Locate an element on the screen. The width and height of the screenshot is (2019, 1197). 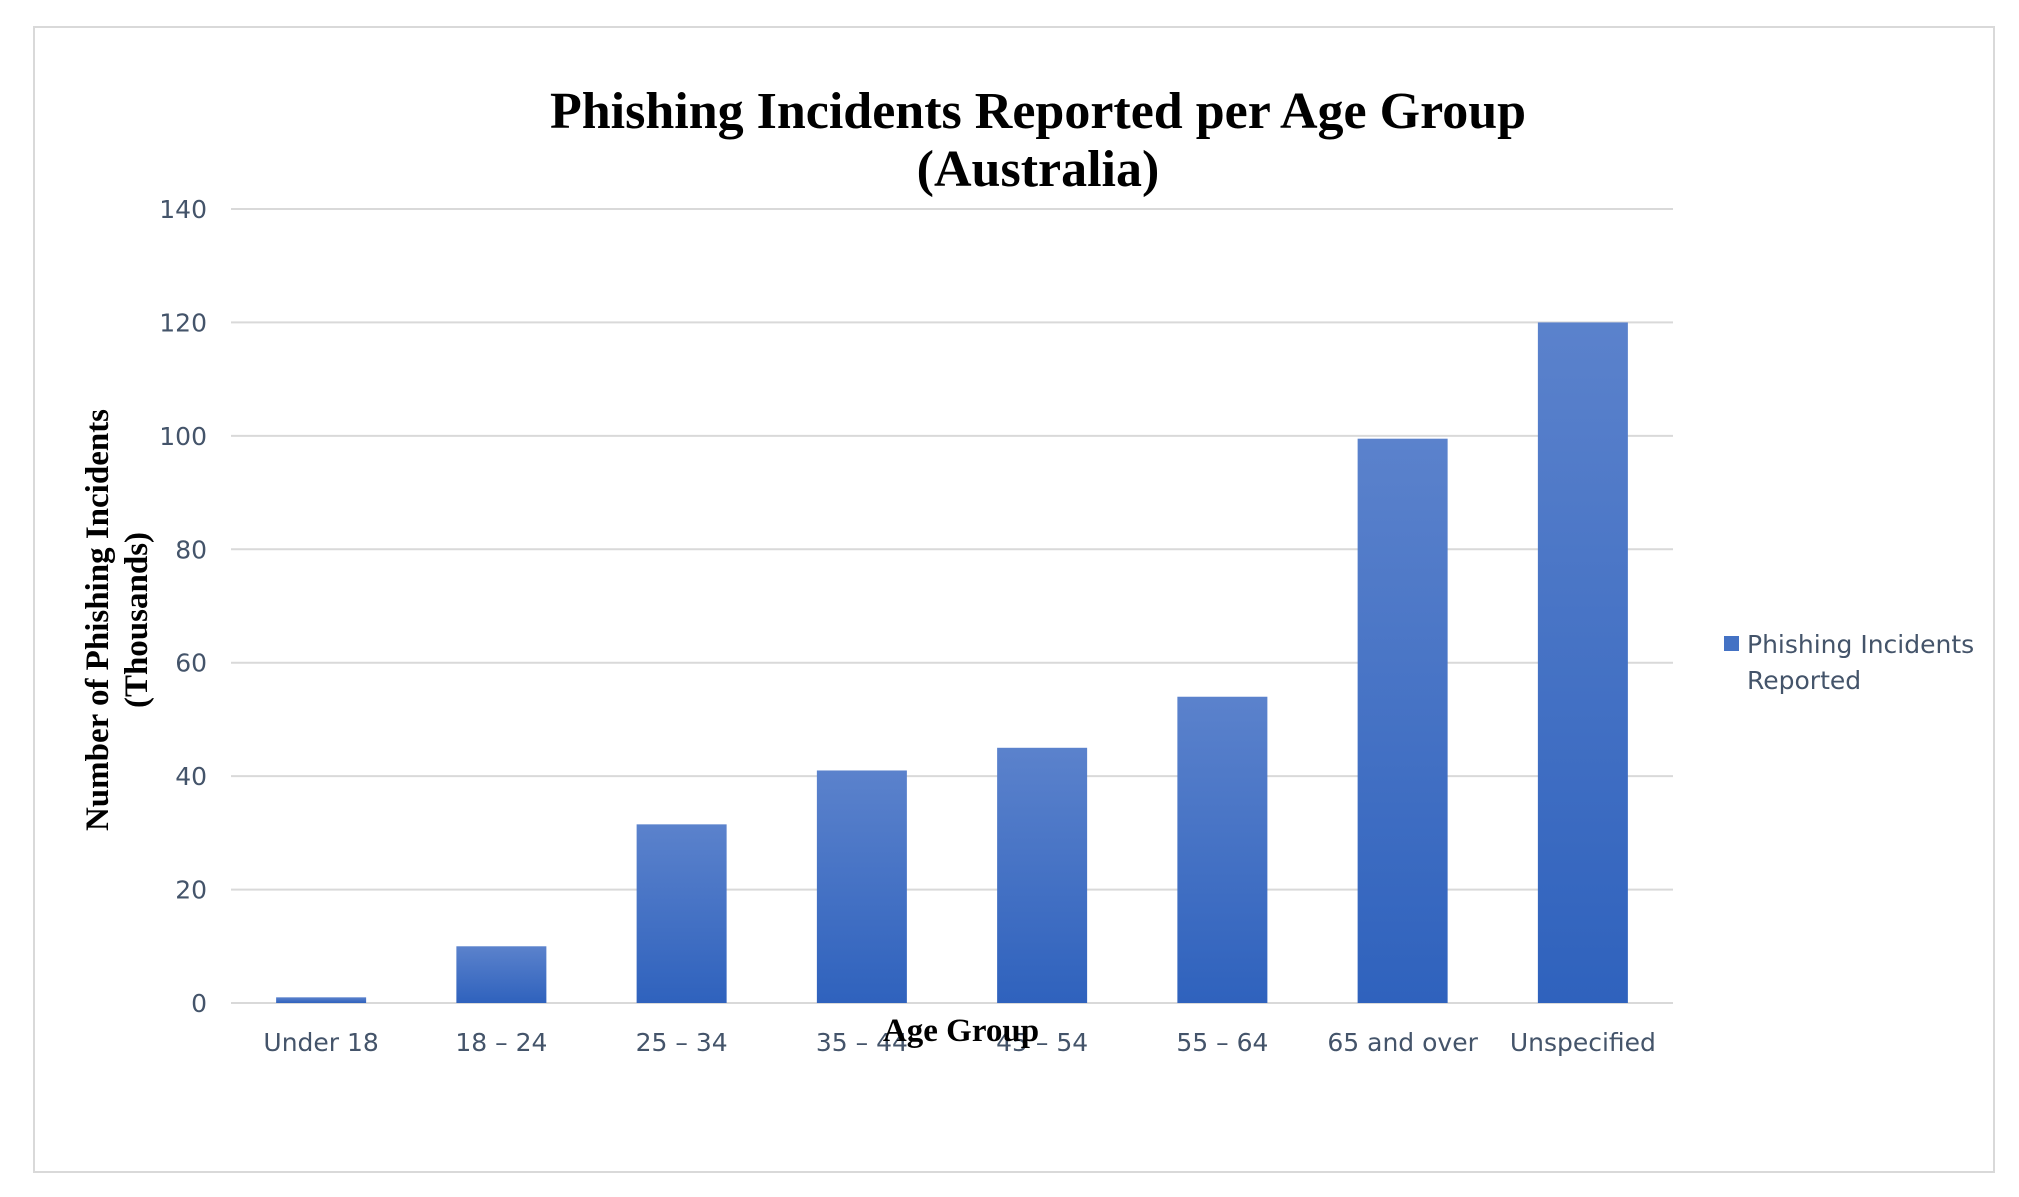
chart-subtitle: (Australia) is located at coordinates (1038, 169).